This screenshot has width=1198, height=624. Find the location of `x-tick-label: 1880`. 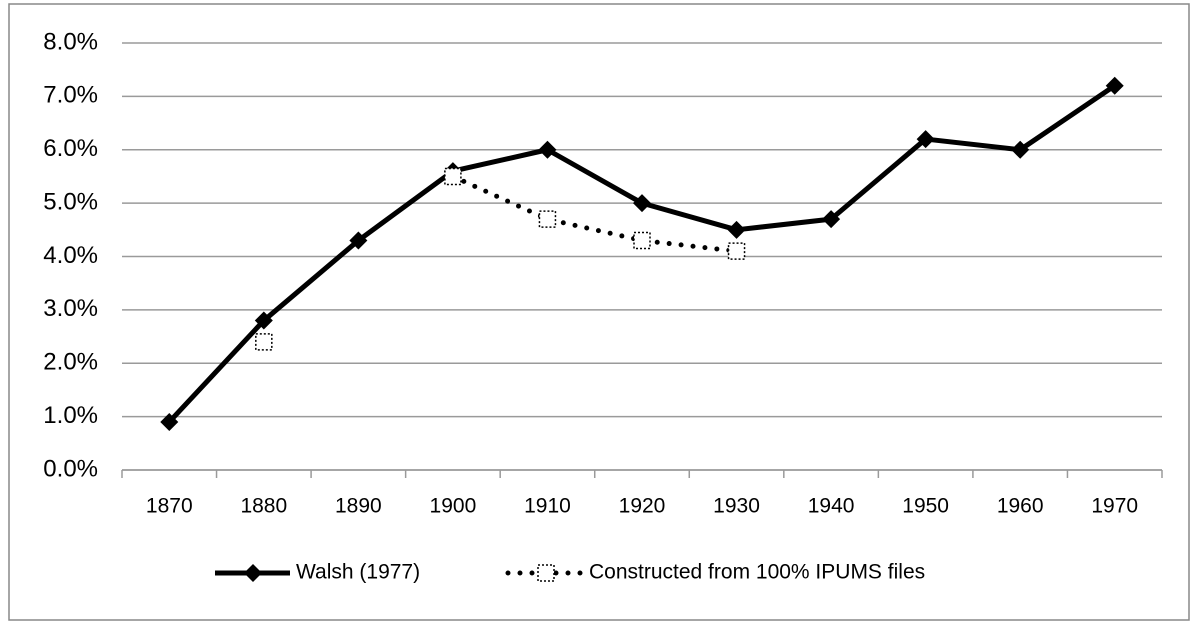

x-tick-label: 1880 is located at coordinates (263, 506).